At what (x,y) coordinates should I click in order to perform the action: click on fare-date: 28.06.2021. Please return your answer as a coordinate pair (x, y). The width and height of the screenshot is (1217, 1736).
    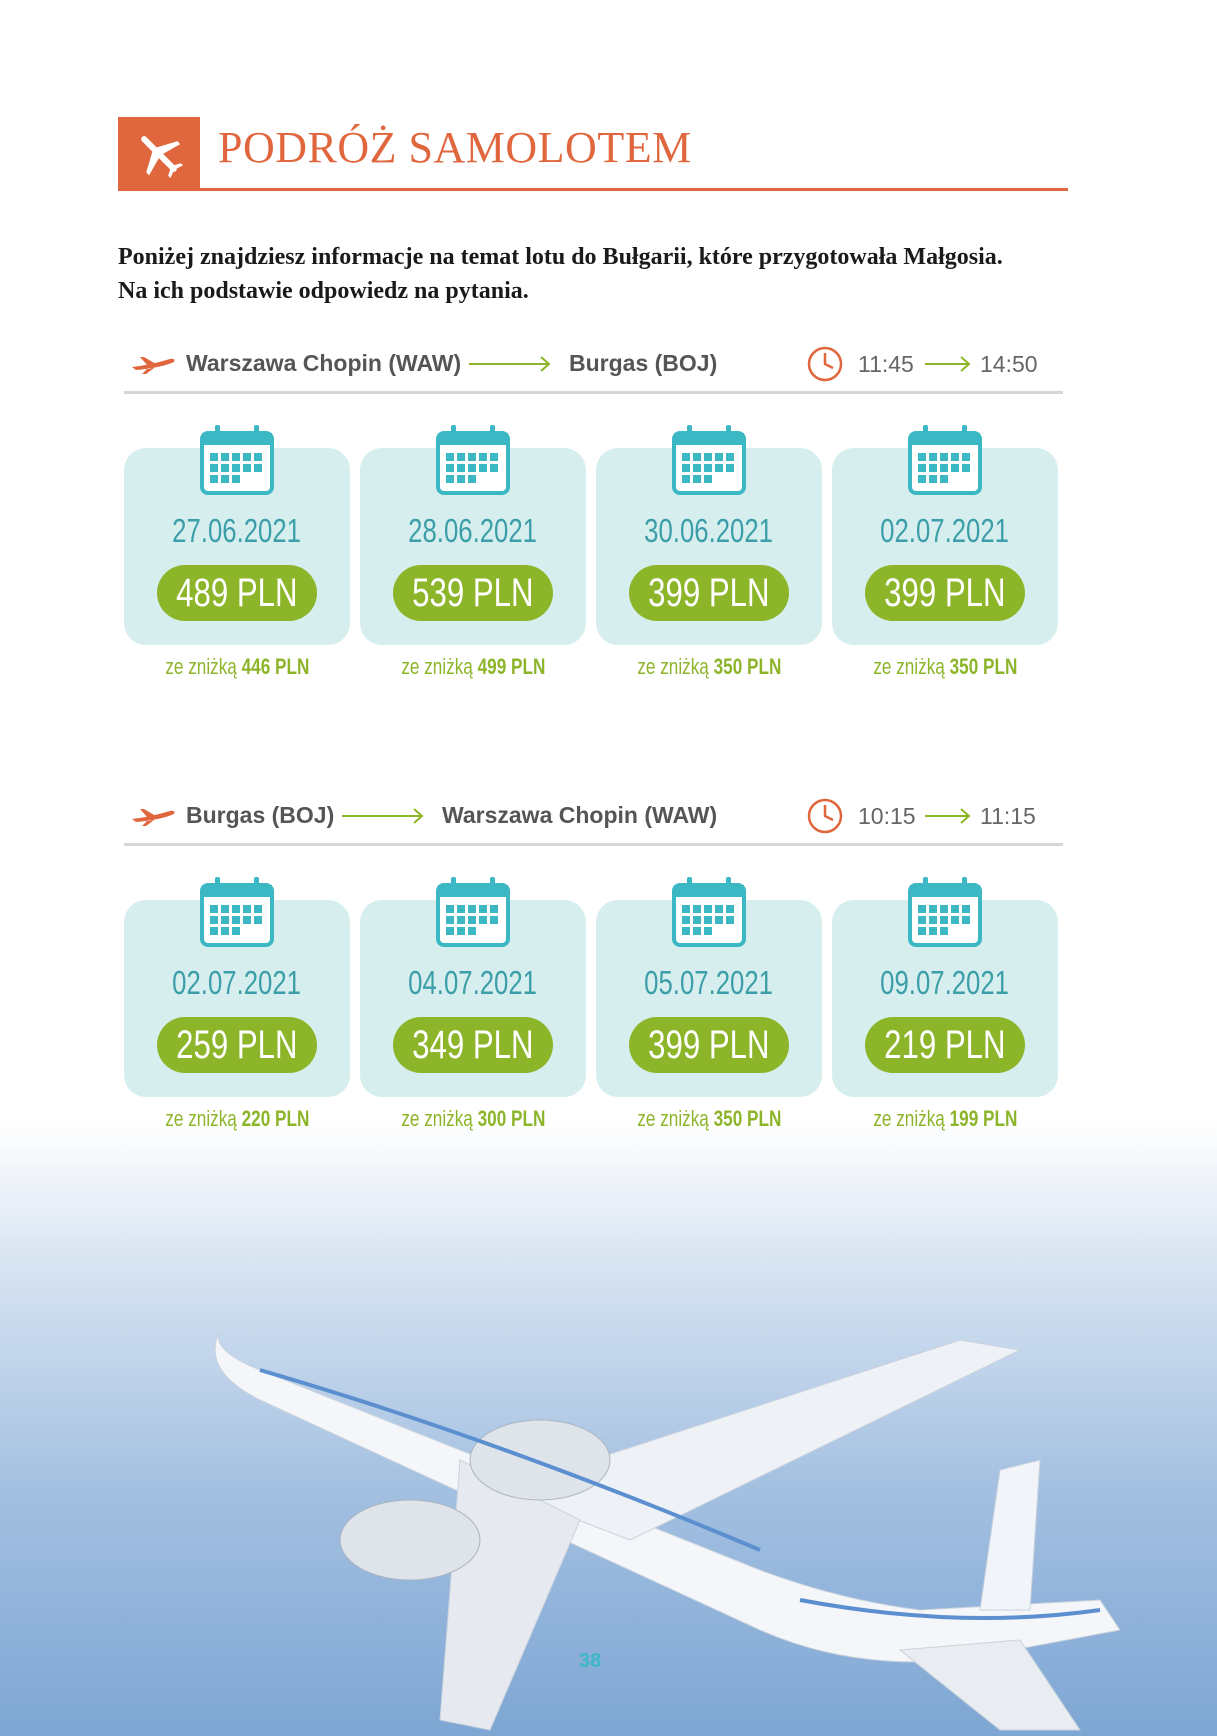
    Looking at the image, I should click on (473, 531).